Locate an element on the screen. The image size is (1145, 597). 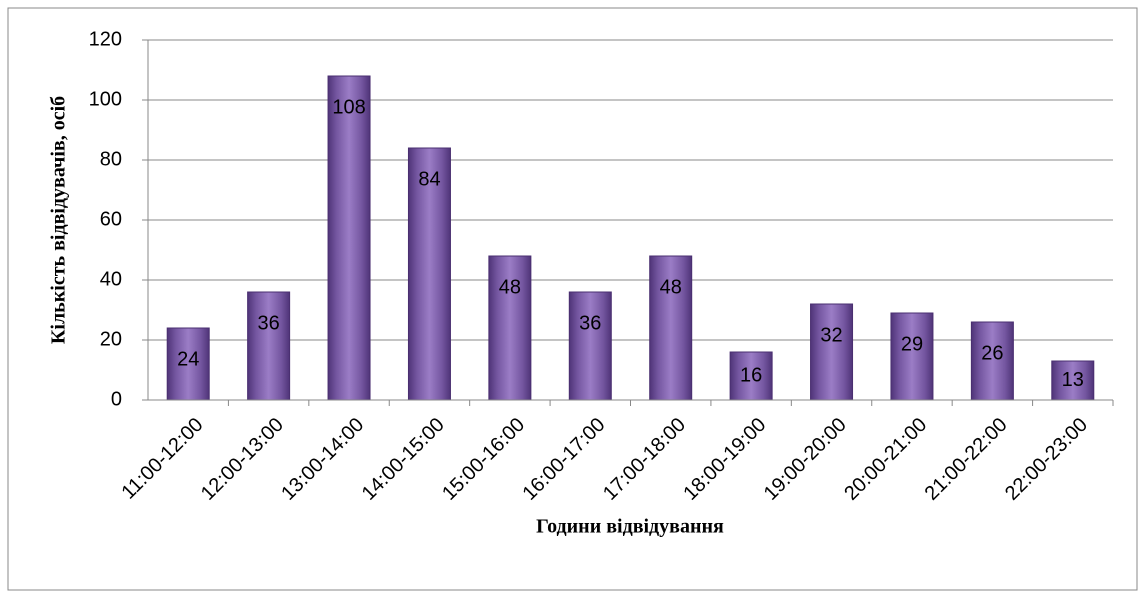
data-label: 26 is located at coordinates (992, 353).